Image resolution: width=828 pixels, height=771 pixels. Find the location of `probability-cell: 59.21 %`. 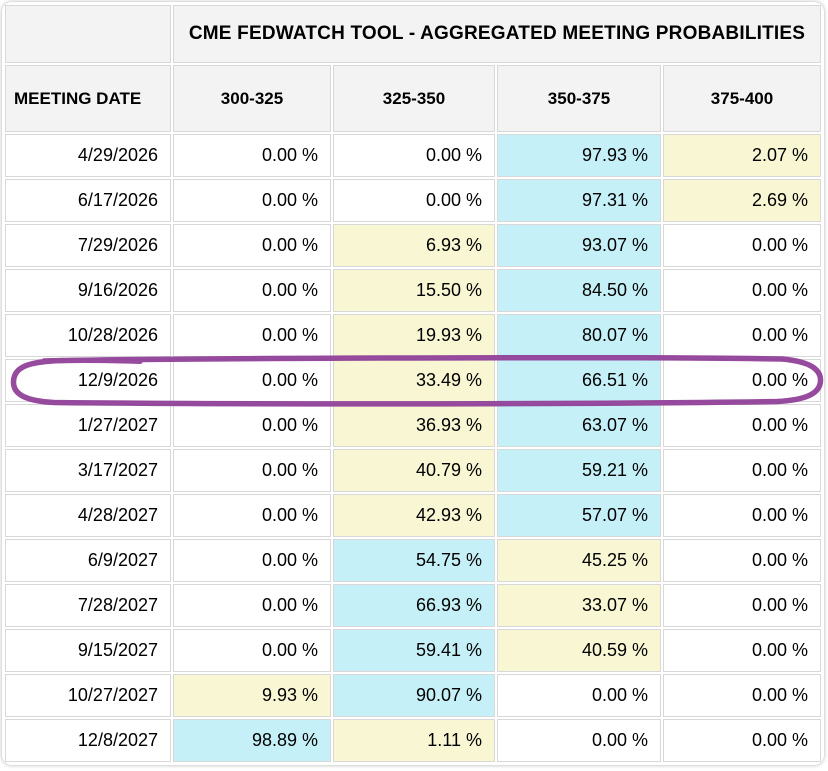

probability-cell: 59.21 % is located at coordinates (579, 470).